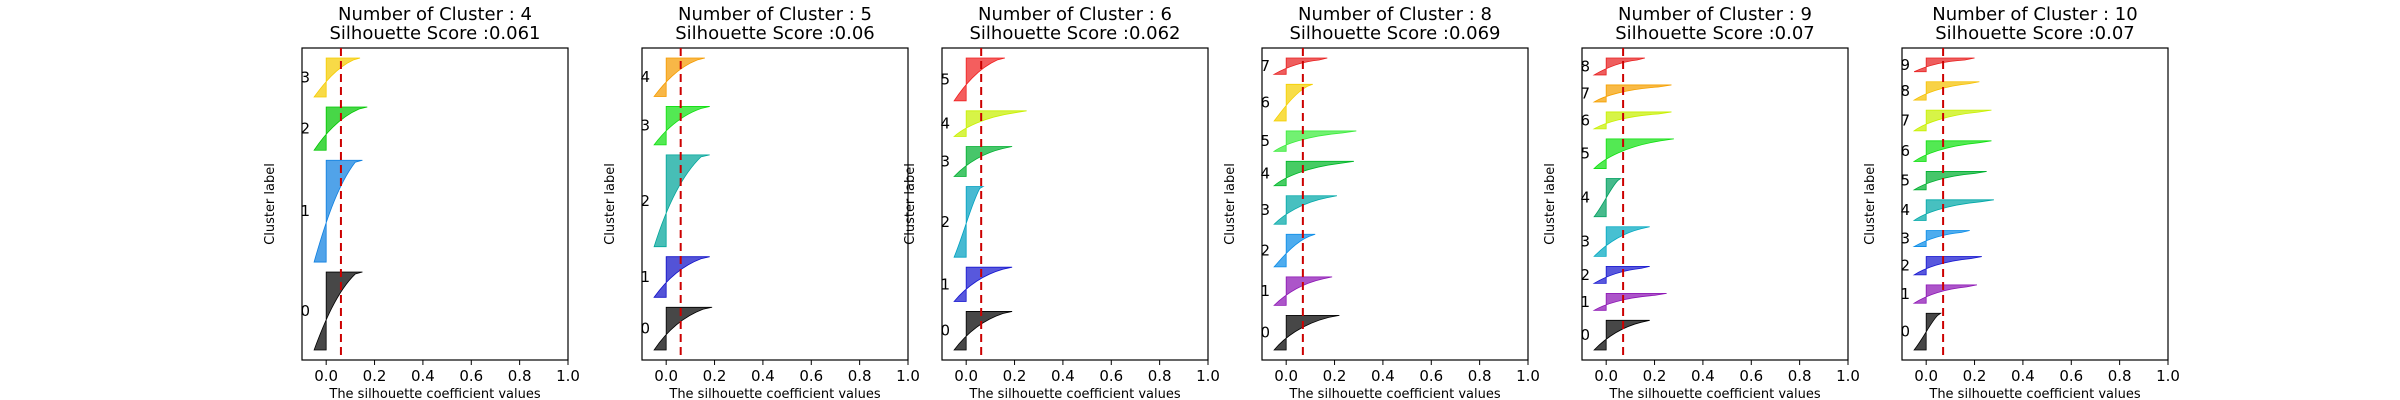  Describe the element at coordinates (1075, 14) in the screenshot. I see `chart-title-line1: Number of Cluster : 6` at that location.